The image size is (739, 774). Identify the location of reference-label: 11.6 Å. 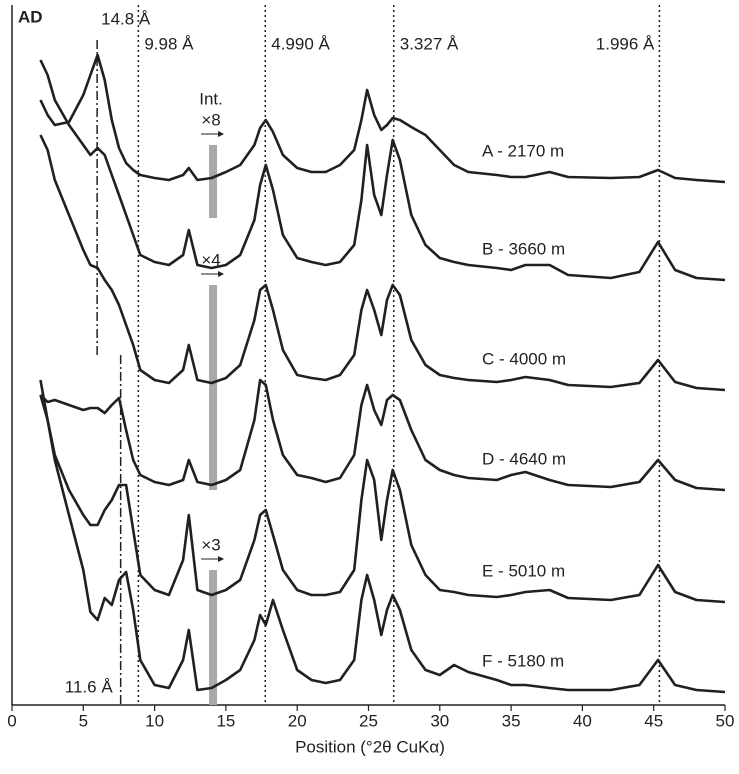
(89, 686).